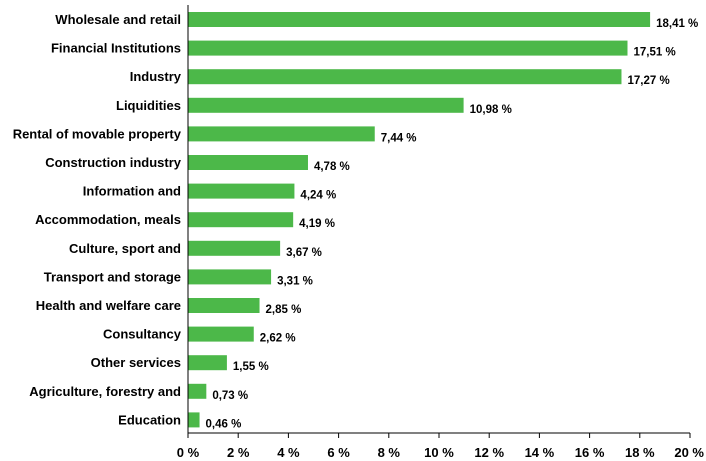 The width and height of the screenshot is (706, 461). What do you see at coordinates (489, 452) in the screenshot?
I see `x-tick-label-6: 12 %` at bounding box center [489, 452].